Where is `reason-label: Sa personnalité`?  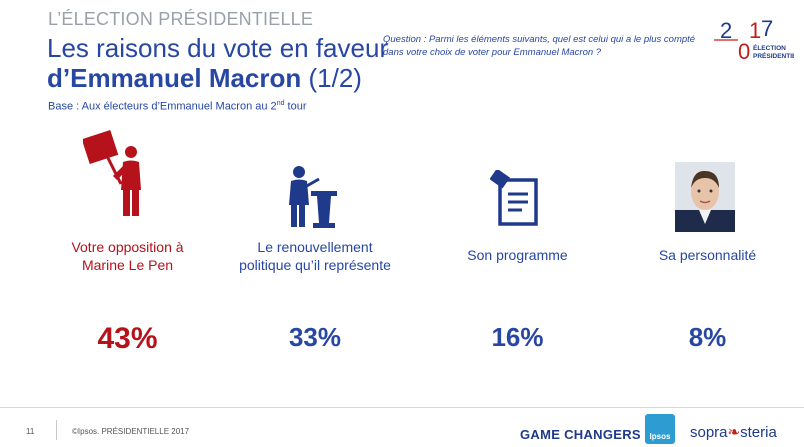 reason-label: Sa personnalité is located at coordinates (707, 255).